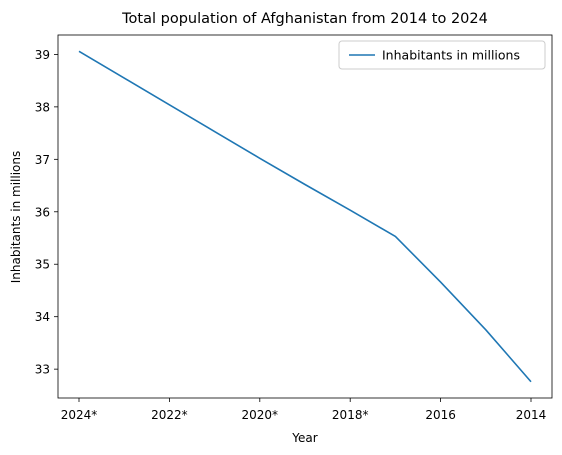 The width and height of the screenshot is (562, 455). Describe the element at coordinates (42, 212) in the screenshot. I see `y-tick-label-36: 36` at that location.